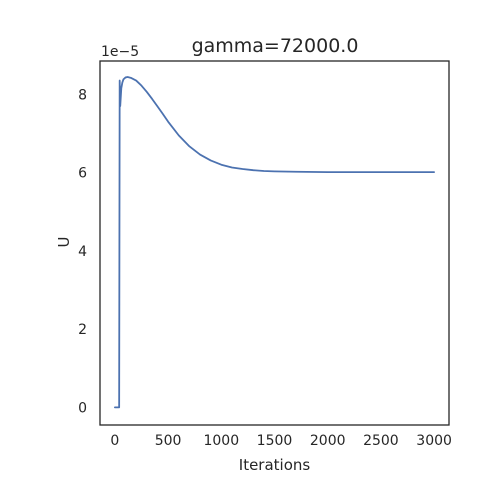  What do you see at coordinates (64, 242) in the screenshot?
I see `y-axis-label: U` at bounding box center [64, 242].